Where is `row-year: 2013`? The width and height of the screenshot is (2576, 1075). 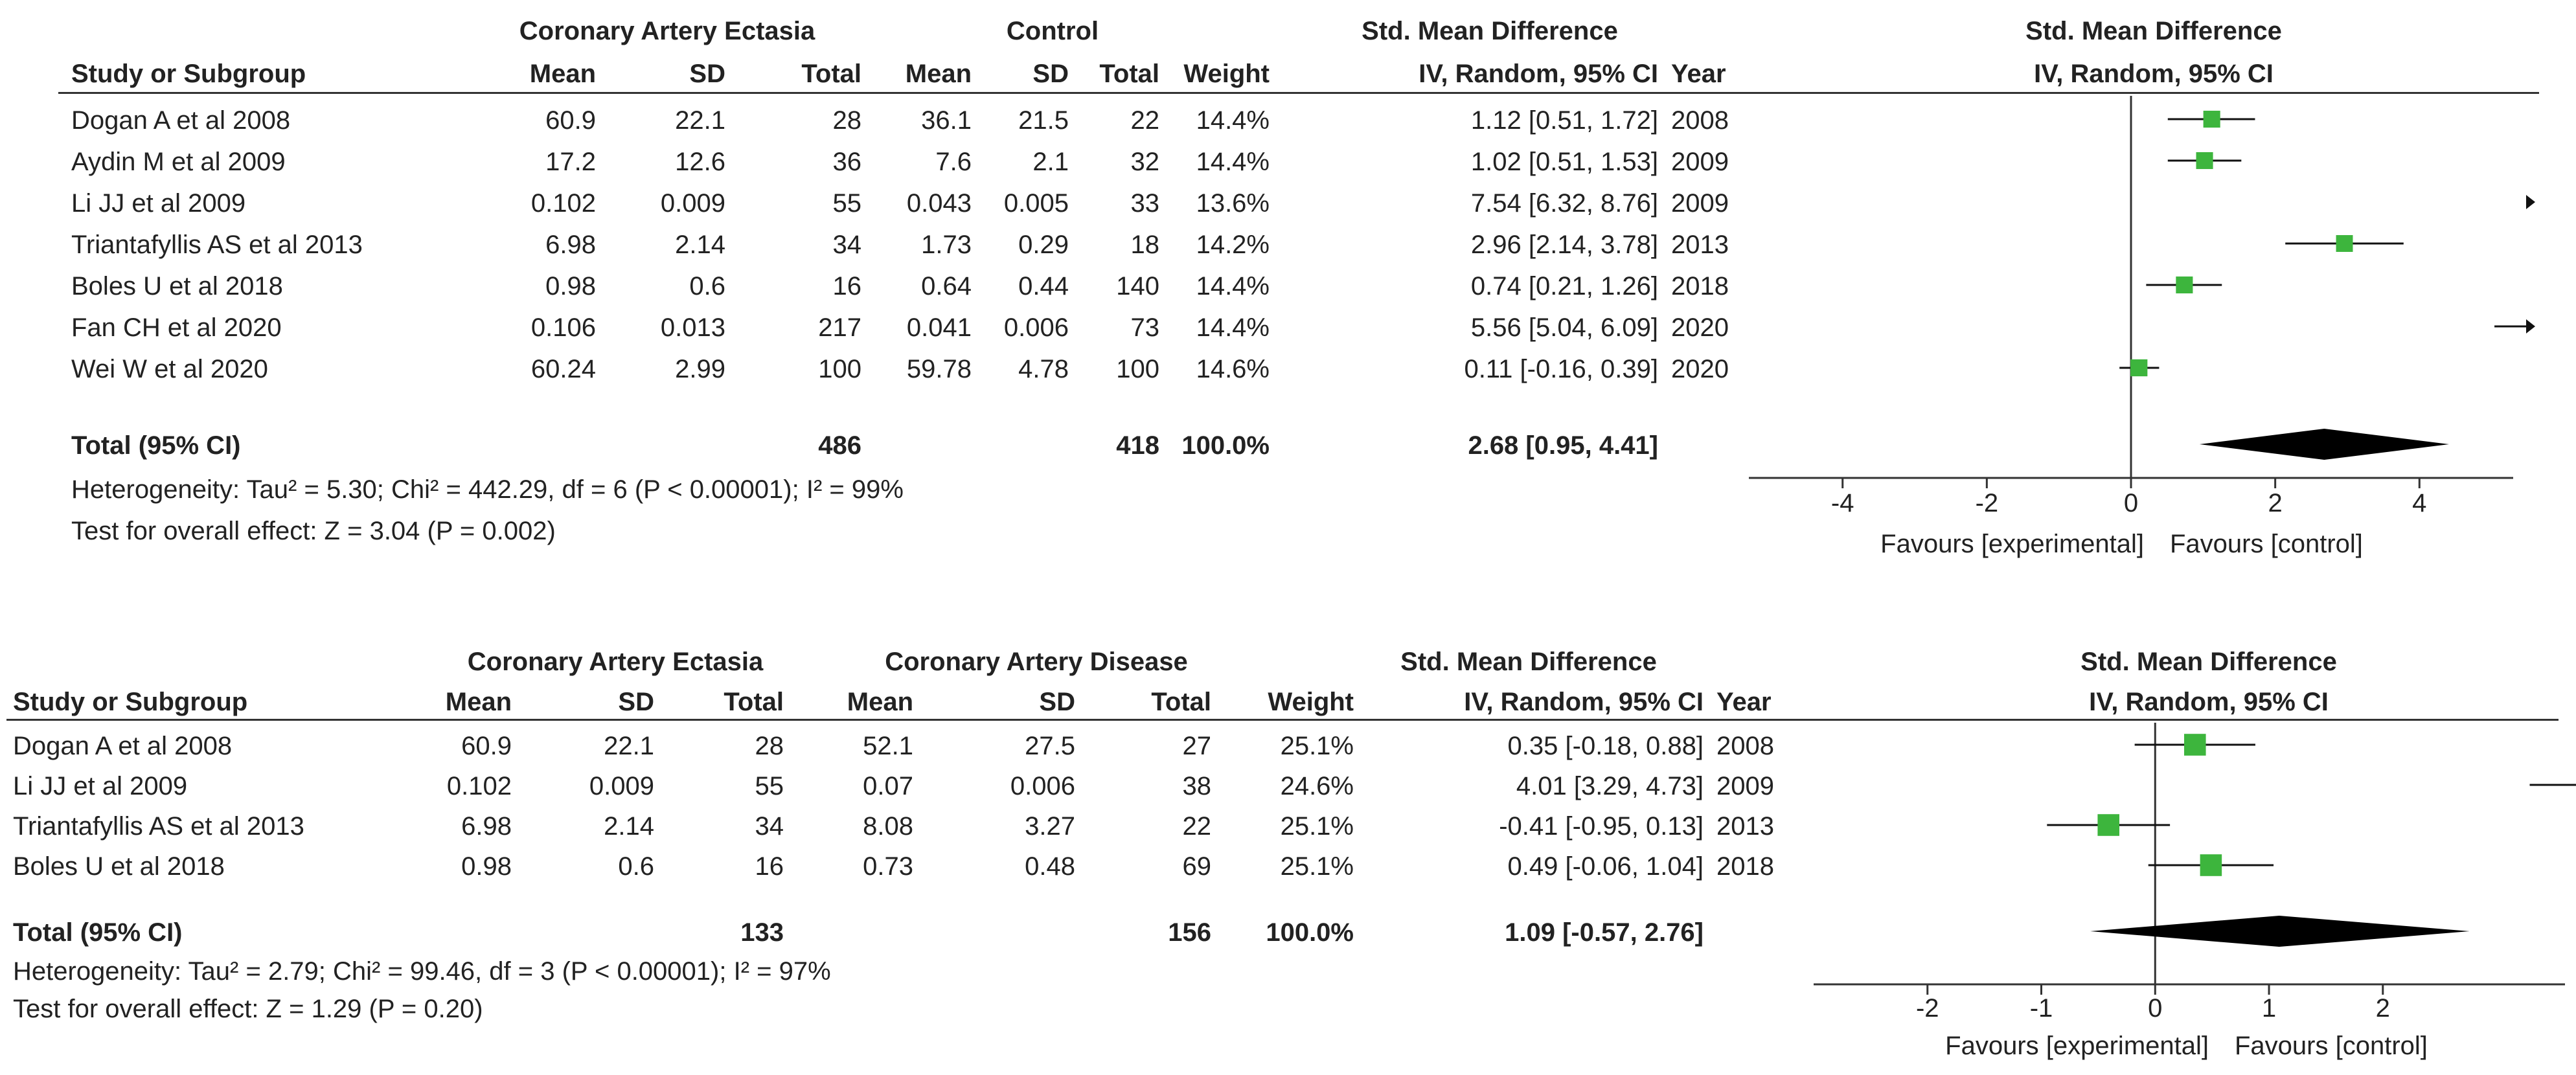 row-year: 2013 is located at coordinates (1700, 245).